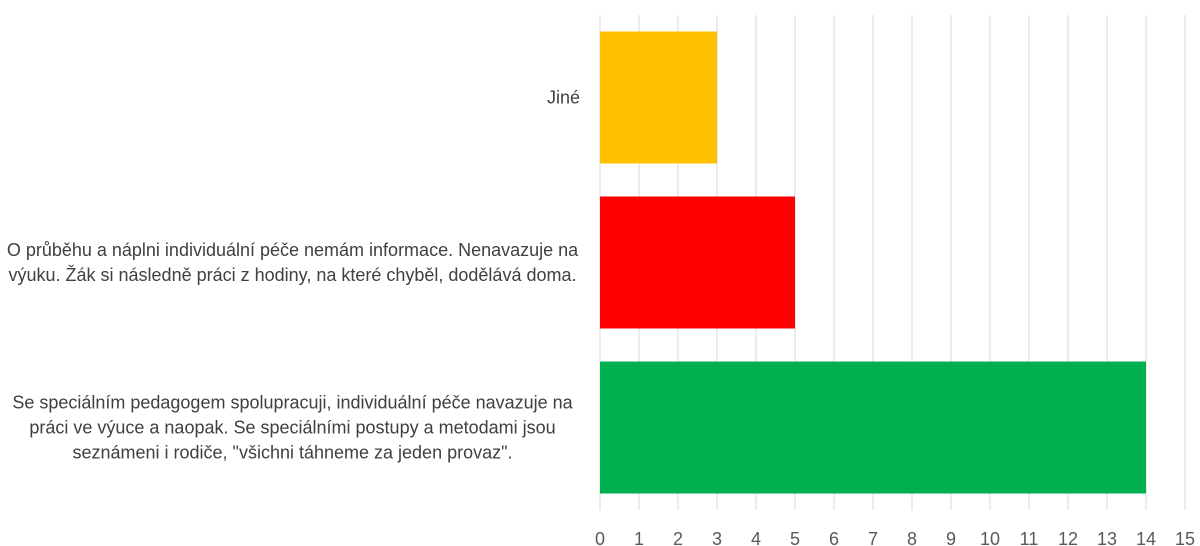  What do you see at coordinates (873, 537) in the screenshot?
I see `x-tick-label: 7` at bounding box center [873, 537].